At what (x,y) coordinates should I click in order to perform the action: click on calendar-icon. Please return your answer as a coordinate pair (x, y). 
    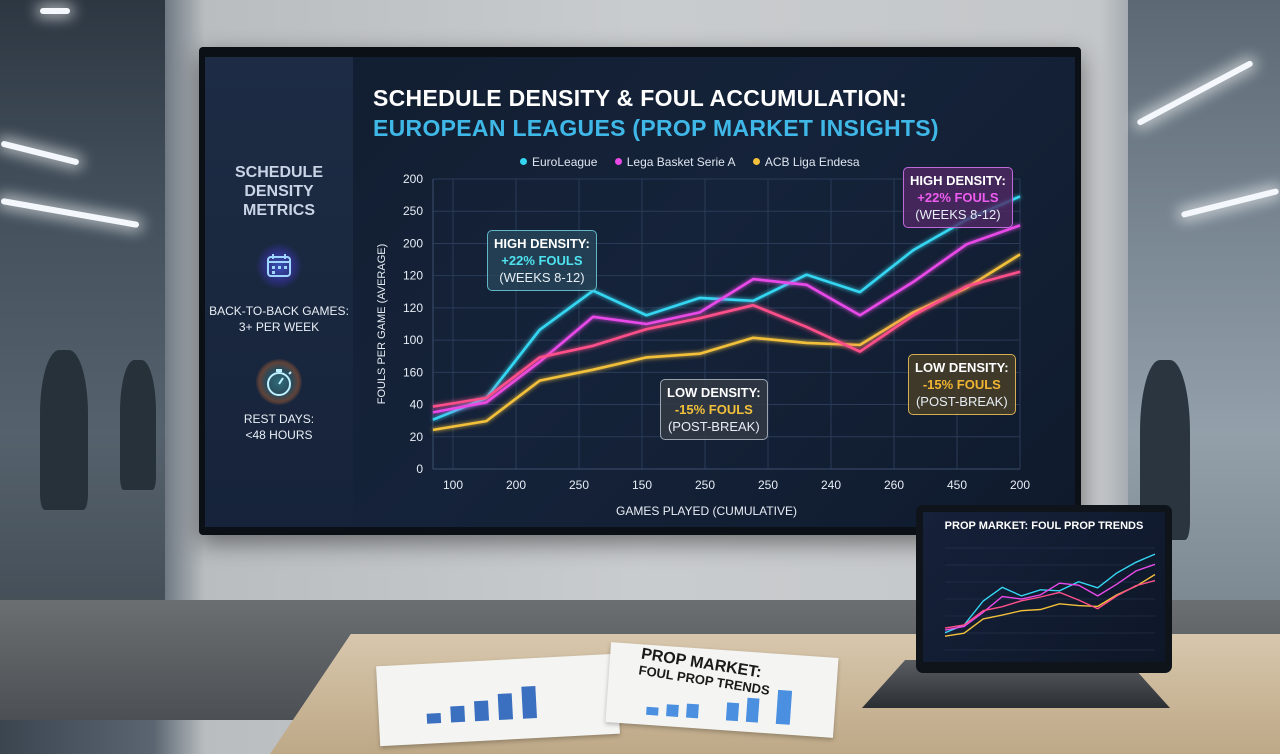
    Looking at the image, I should click on (279, 266).